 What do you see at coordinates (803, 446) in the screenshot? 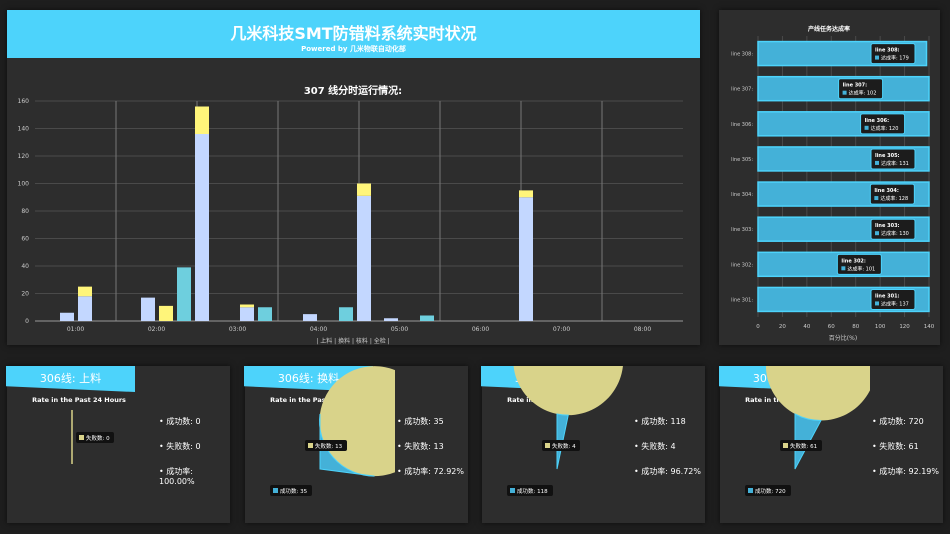
I see `tooltip-fail: 失败数: 61` at bounding box center [803, 446].